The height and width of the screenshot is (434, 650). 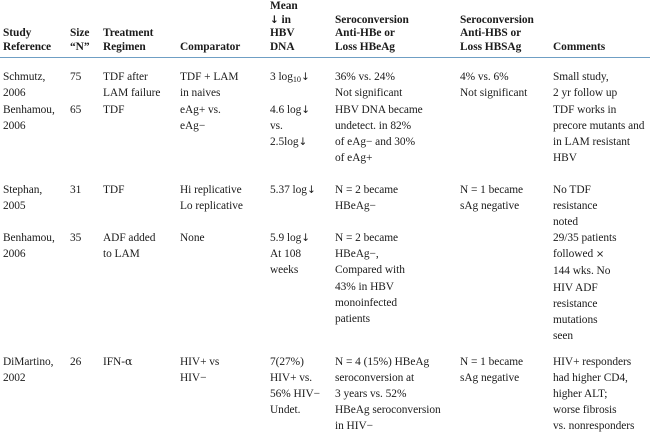 I want to click on cell-study-reference: Stephan, 2005, so click(x=23, y=198).